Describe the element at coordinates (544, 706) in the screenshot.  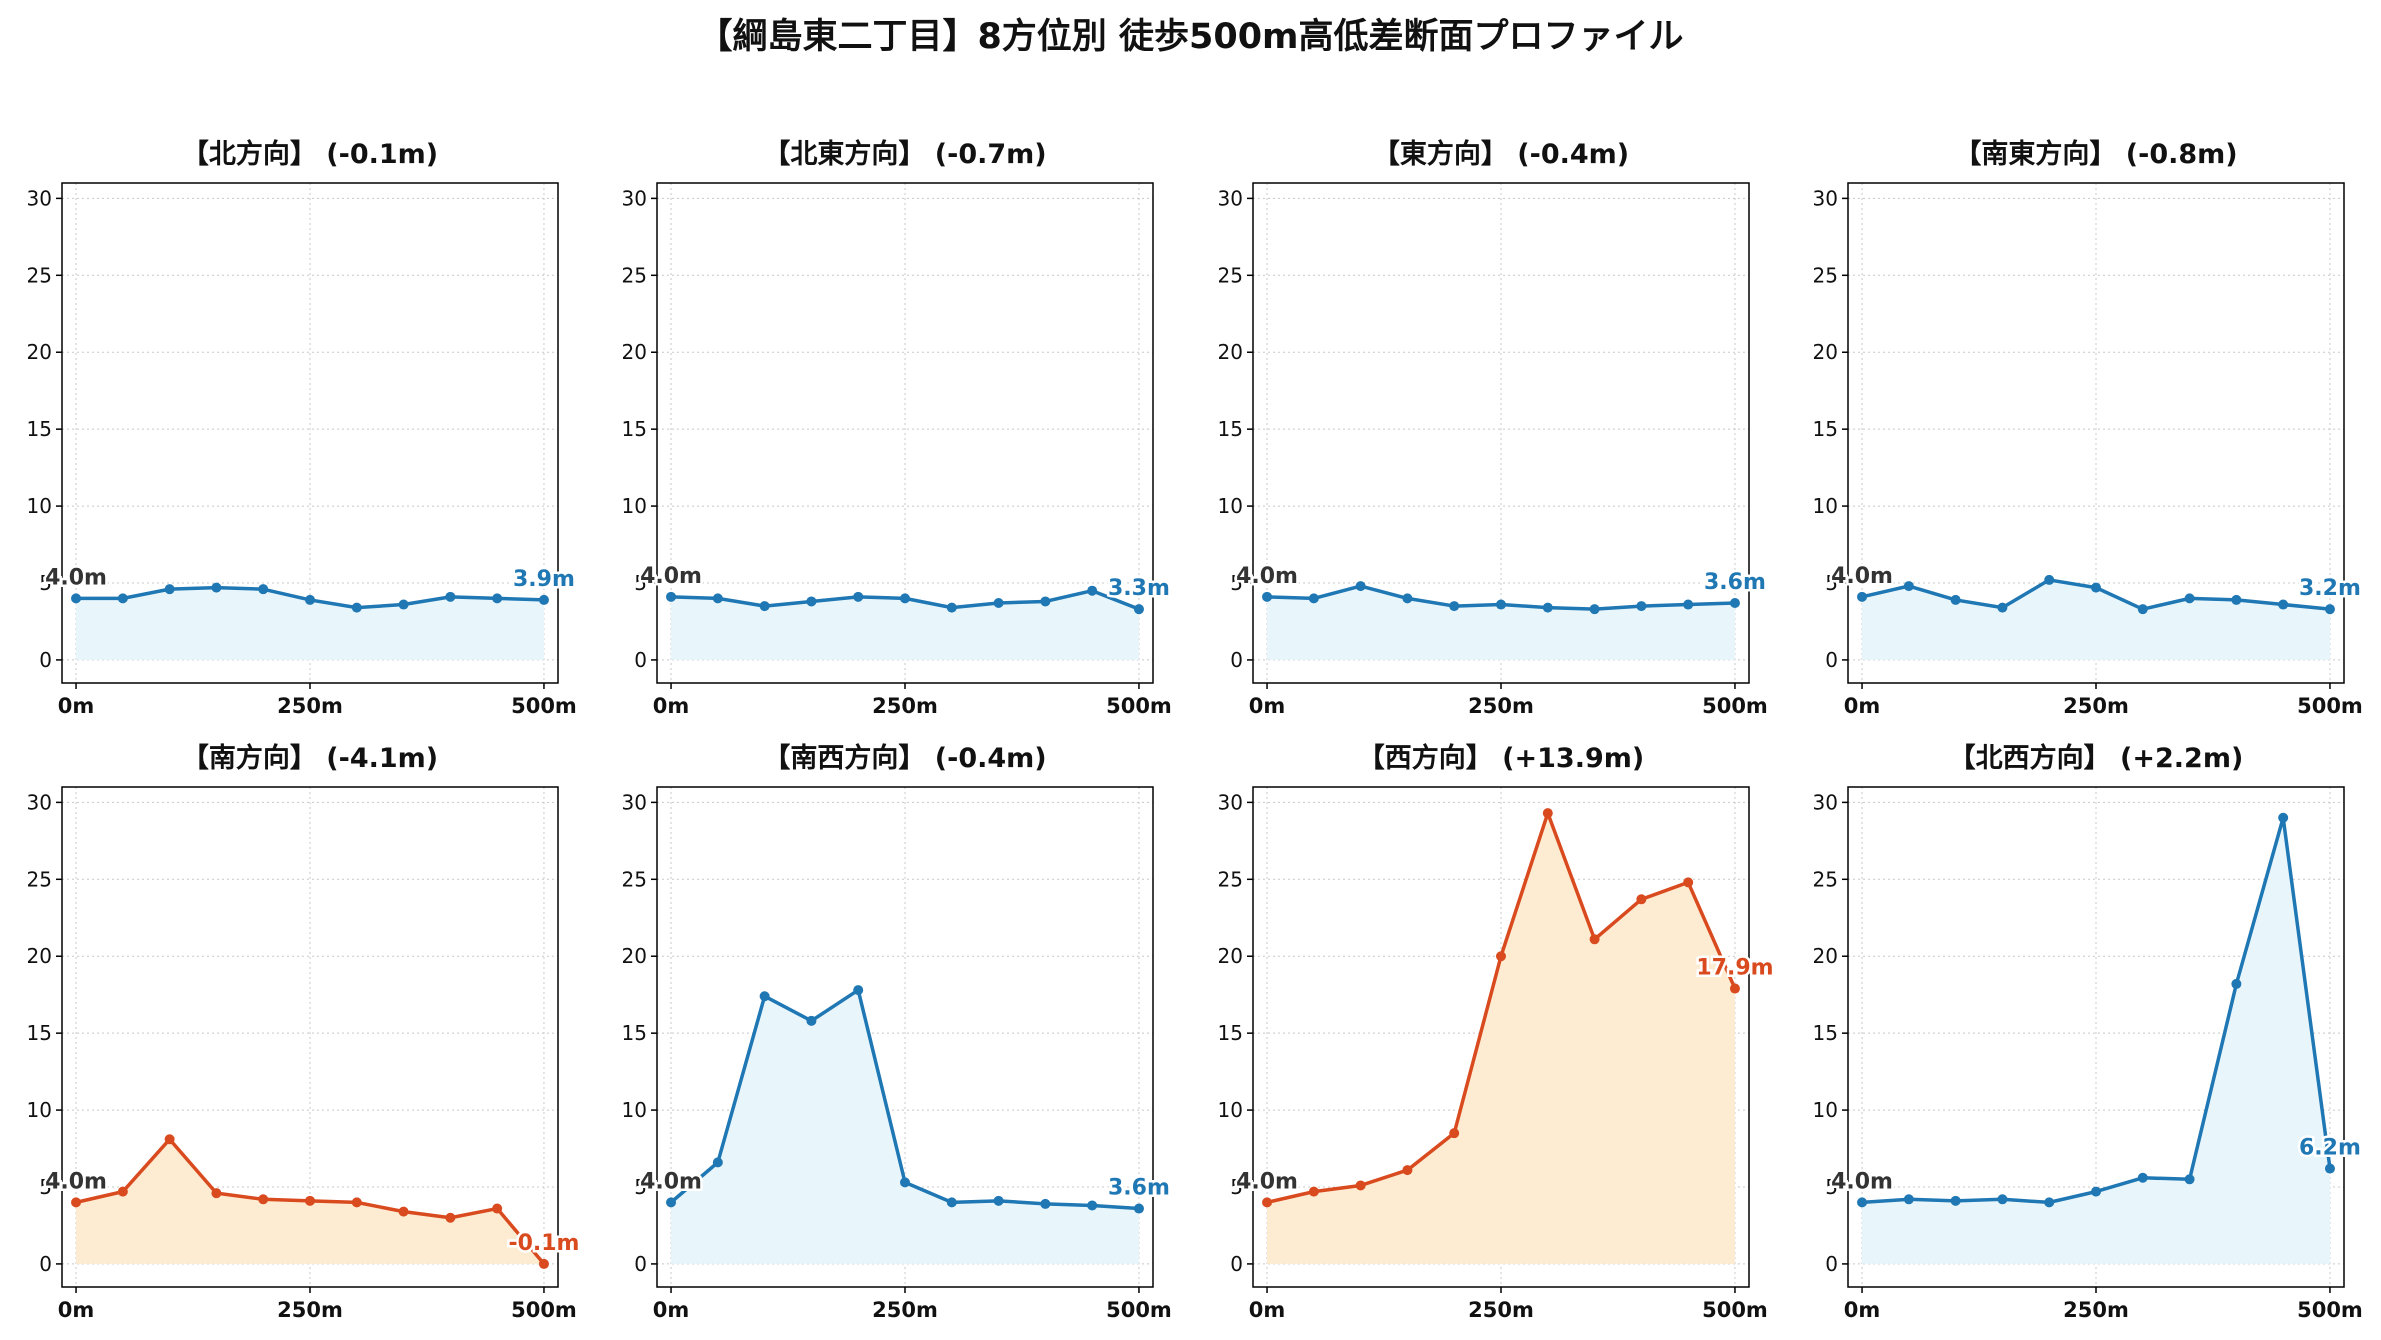
I see `panel-1-xtick-label: 500m` at that location.